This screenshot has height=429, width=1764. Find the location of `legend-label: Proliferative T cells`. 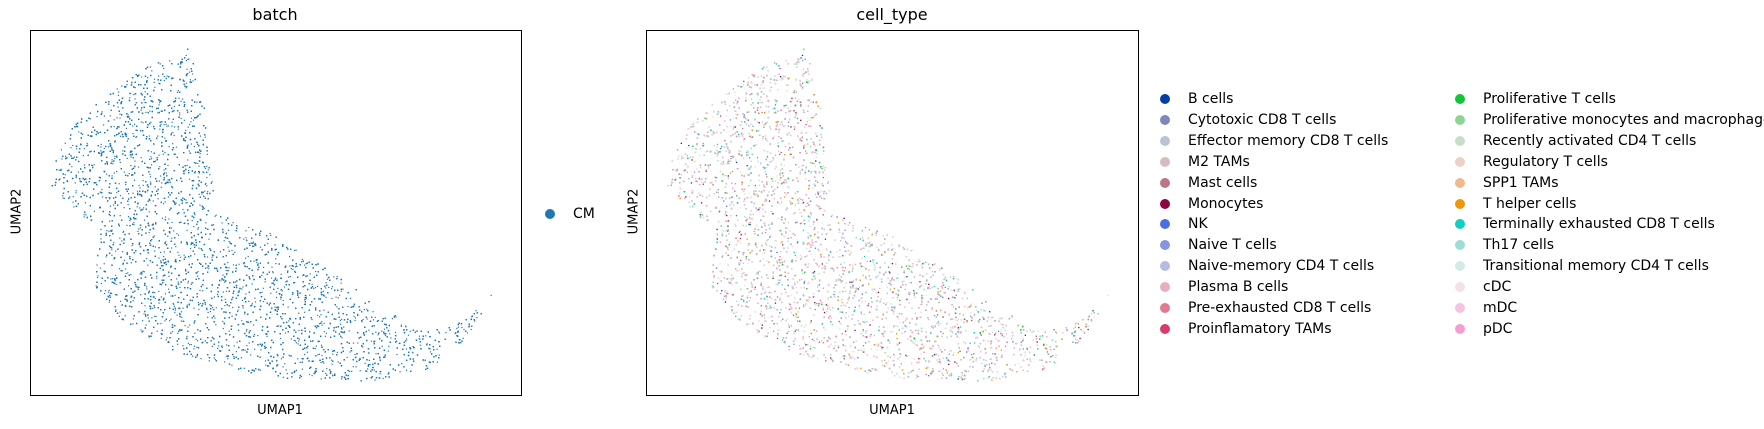

legend-label: Proliferative T cells is located at coordinates (1549, 99).